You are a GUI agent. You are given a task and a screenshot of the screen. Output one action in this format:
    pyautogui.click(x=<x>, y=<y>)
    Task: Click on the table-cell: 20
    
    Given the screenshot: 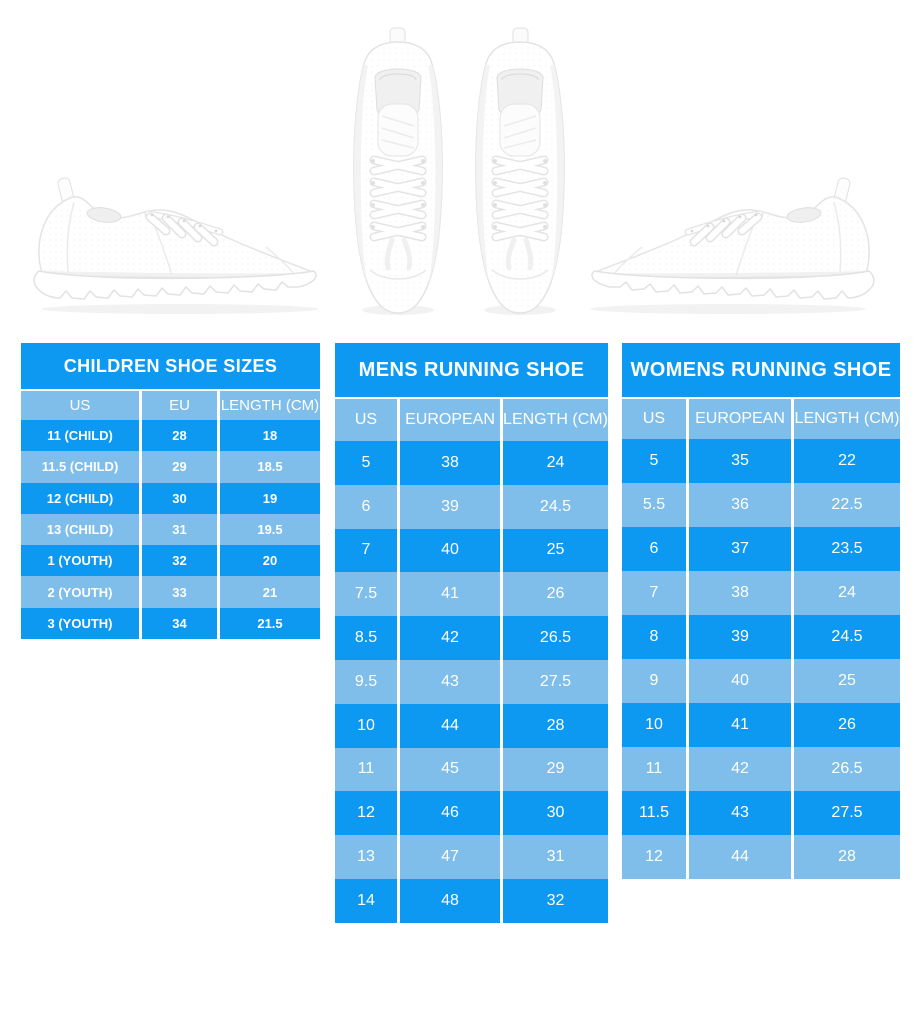 What is the action you would take?
    pyautogui.click(x=270, y=561)
    